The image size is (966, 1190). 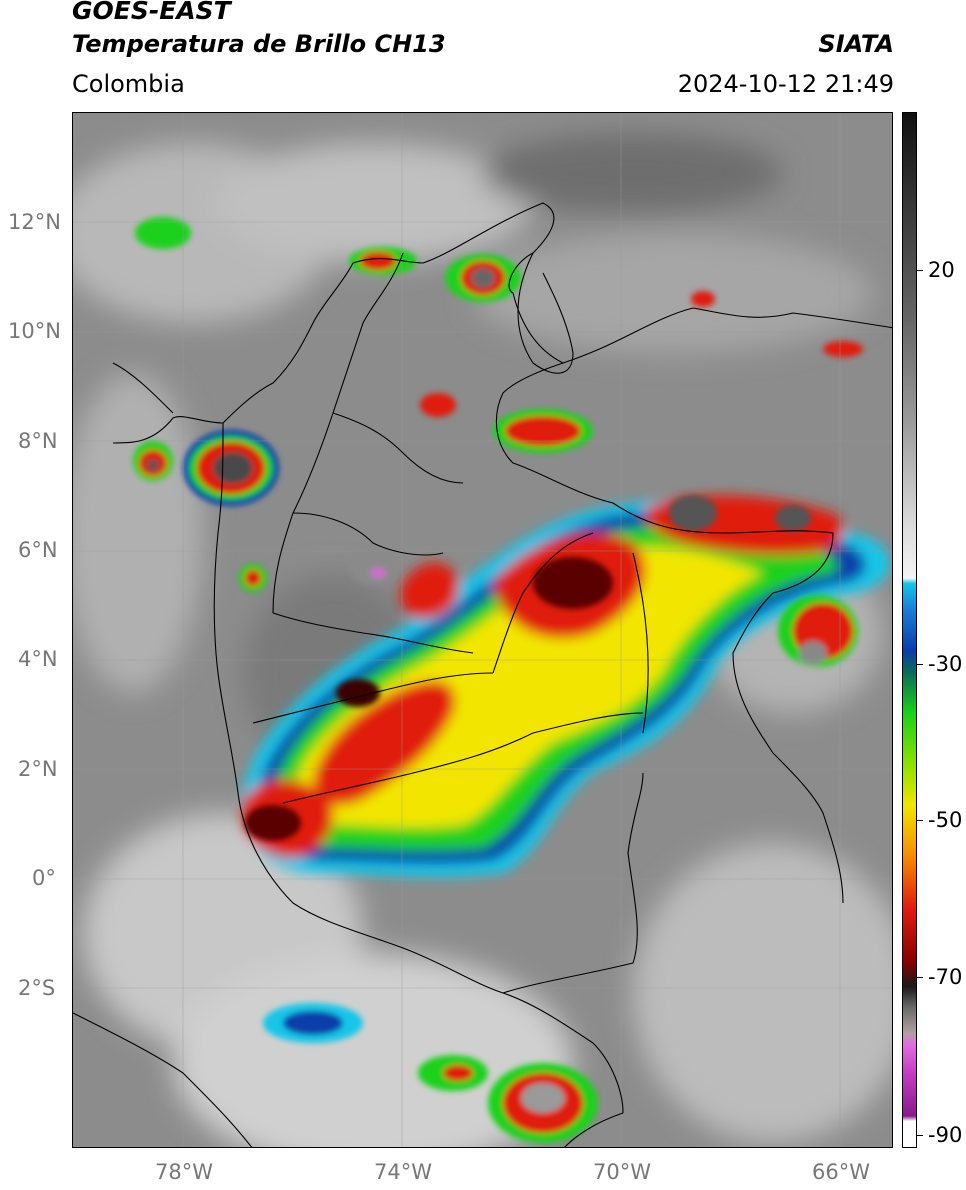 I want to click on organization-label: SIATA, so click(x=856, y=44).